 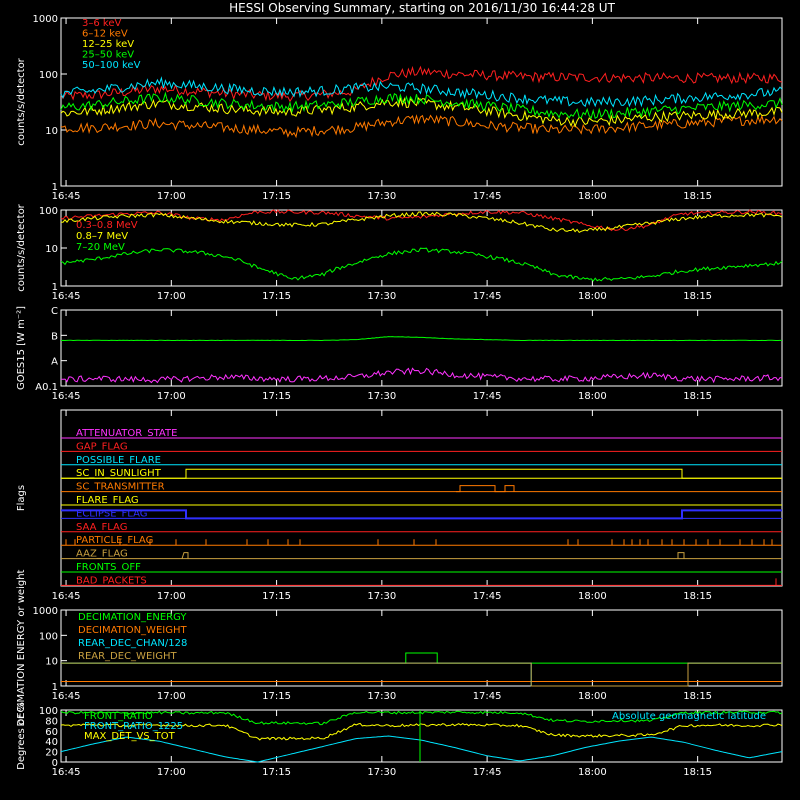 What do you see at coordinates (487, 696) in the screenshot?
I see `p5-xtick-label: 17:45` at bounding box center [487, 696].